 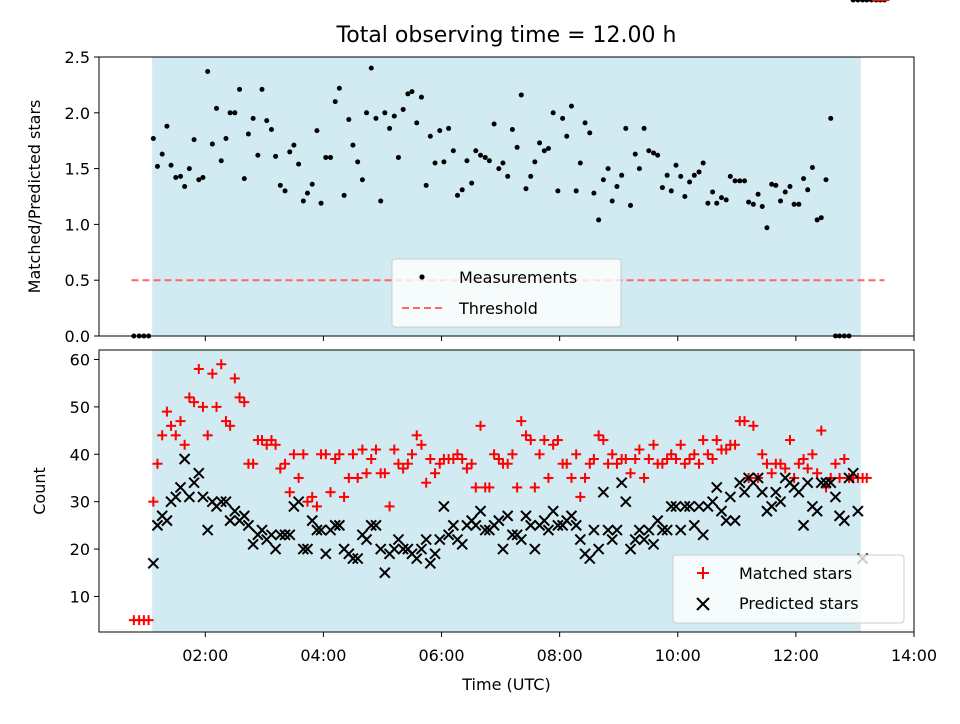 What do you see at coordinates (422, 277) in the screenshot?
I see `legend-measurements-marker` at bounding box center [422, 277].